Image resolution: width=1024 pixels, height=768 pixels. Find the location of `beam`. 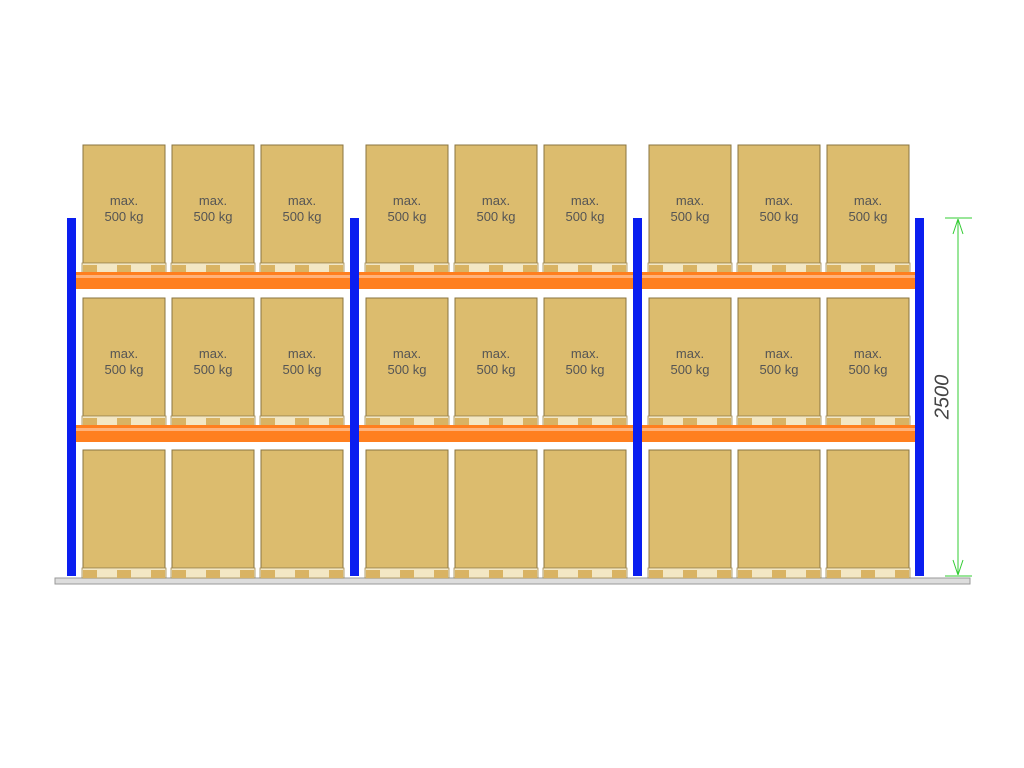

beam is located at coordinates (495, 433).